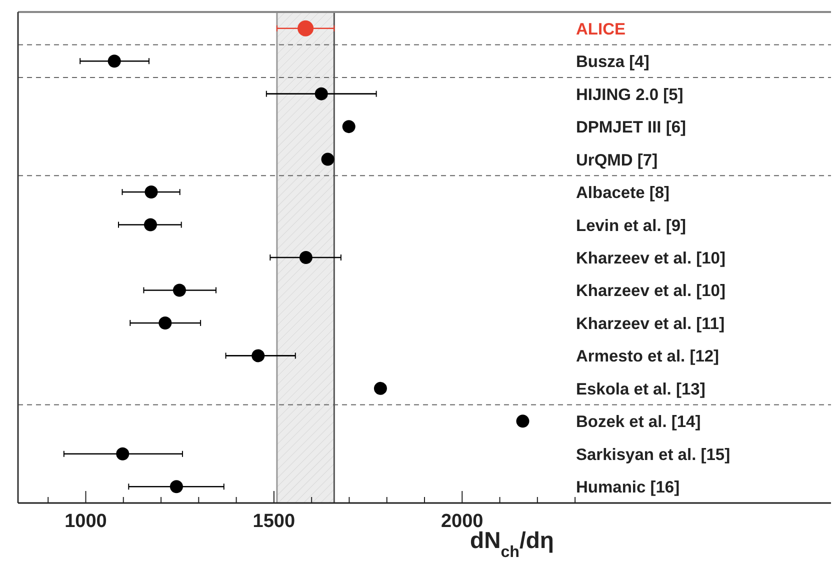 Image resolution: width=833 pixels, height=567 pixels. Describe the element at coordinates (613, 62) in the screenshot. I see `y-tick-label: Busza [4]` at that location.